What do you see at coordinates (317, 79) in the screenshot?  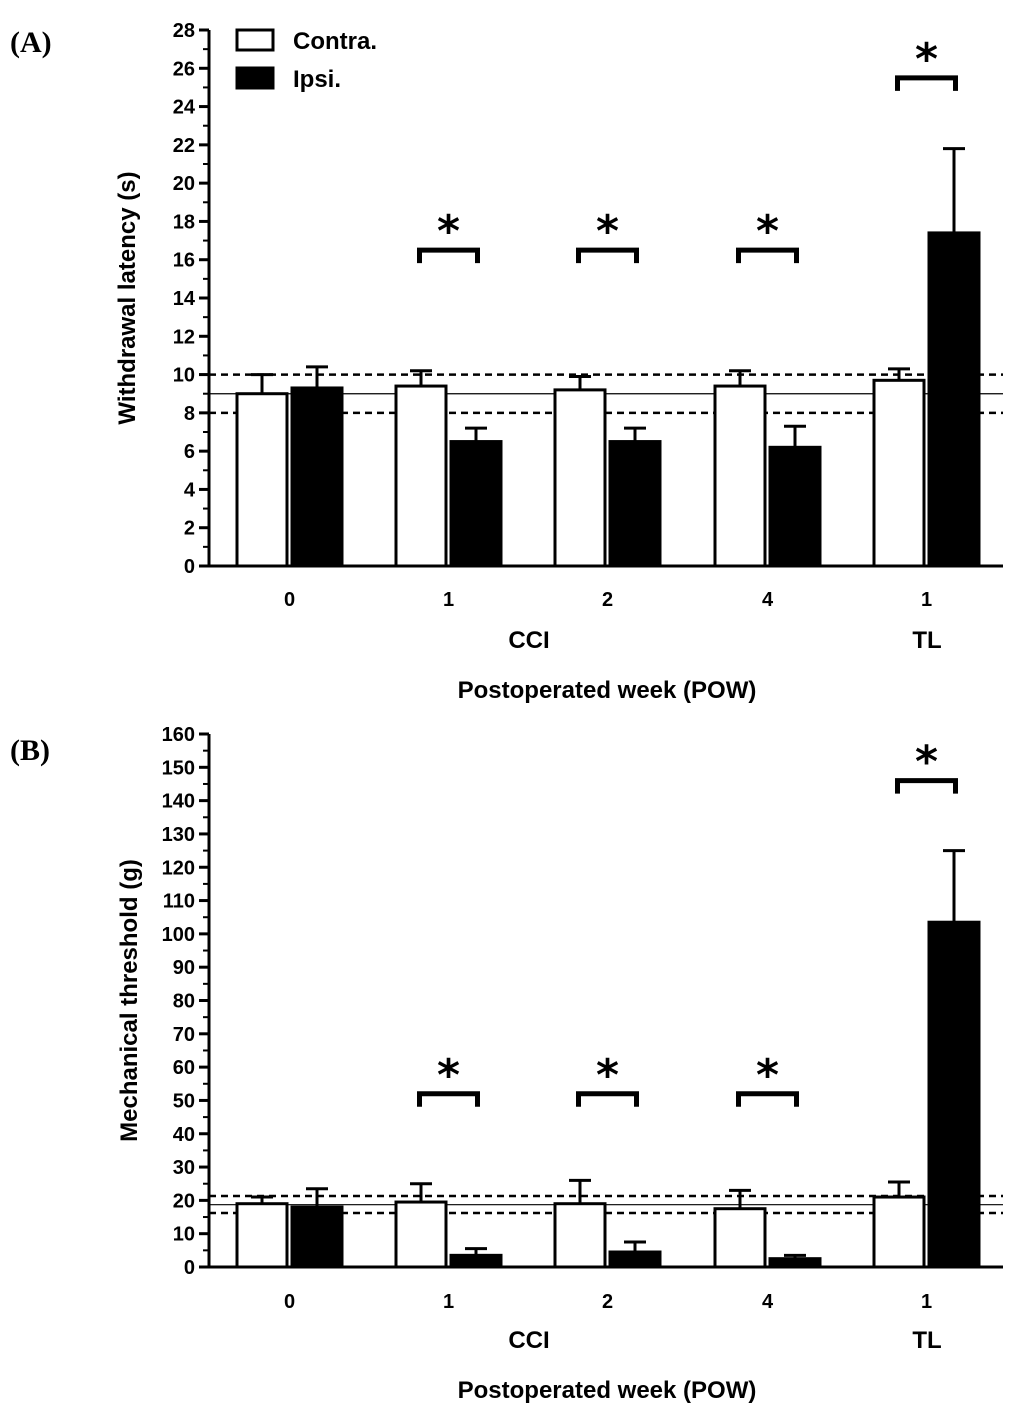 I see `legend-label-ipsi: Ipsi.` at bounding box center [317, 79].